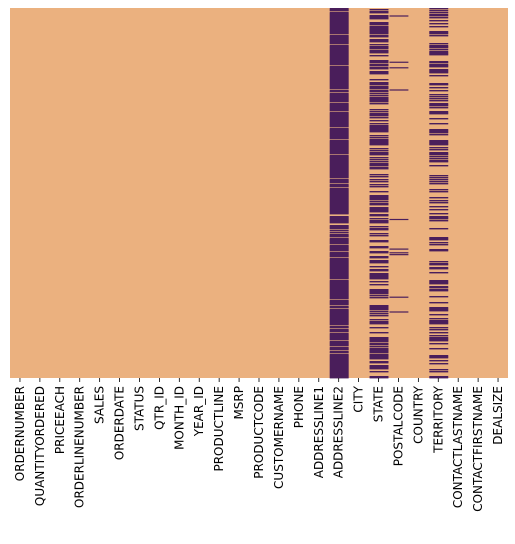  What do you see at coordinates (279, 437) in the screenshot?
I see `x-tick-label: CUSTOMERNAME` at bounding box center [279, 437].